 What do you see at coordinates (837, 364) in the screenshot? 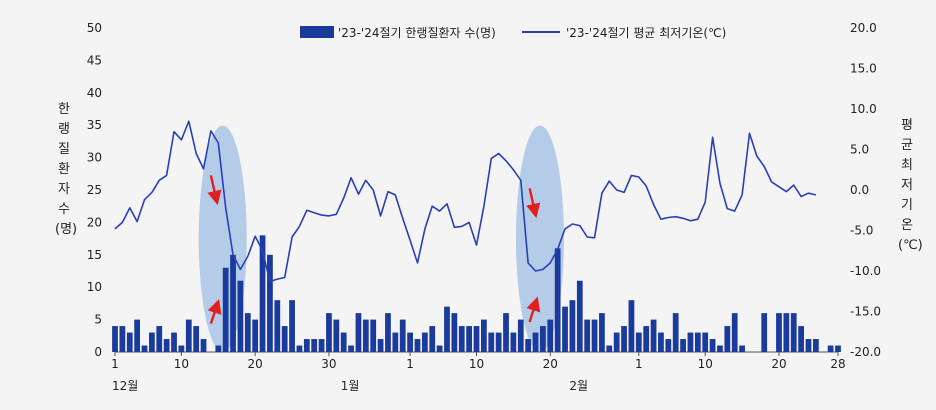
I see `x-tick-label: 28` at bounding box center [837, 364].